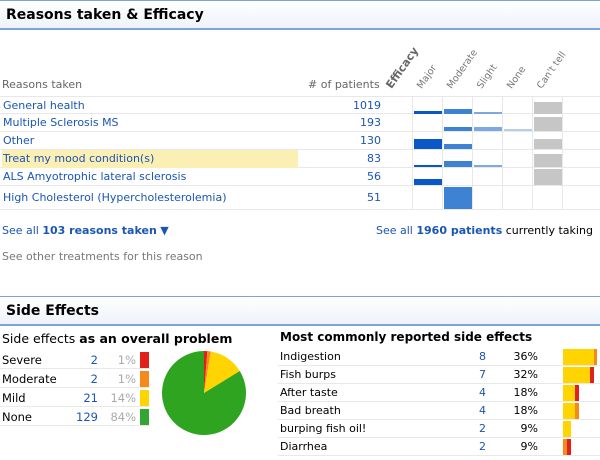  Describe the element at coordinates (439, 411) in the screenshot. I see `side-effect-row: Bad breath 4 18%` at that location.